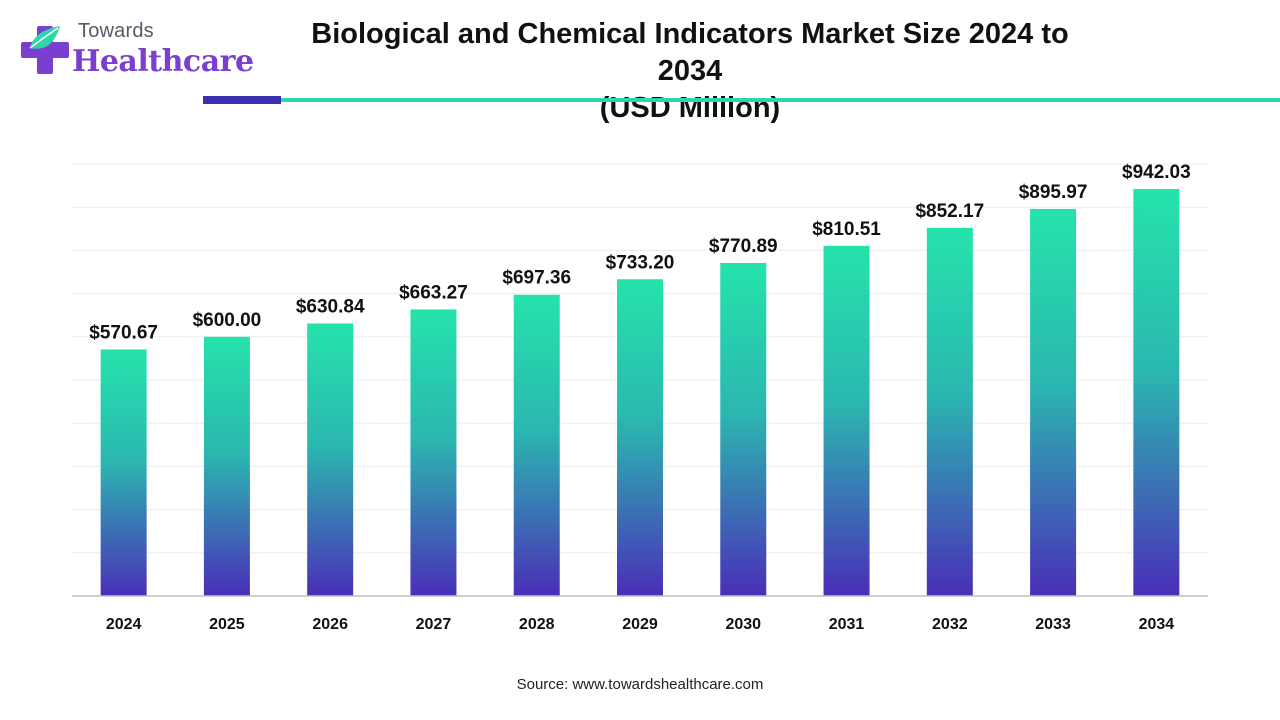 This screenshot has width=1280, height=720. I want to click on x-tick-label-2025: 2025, so click(227, 624).